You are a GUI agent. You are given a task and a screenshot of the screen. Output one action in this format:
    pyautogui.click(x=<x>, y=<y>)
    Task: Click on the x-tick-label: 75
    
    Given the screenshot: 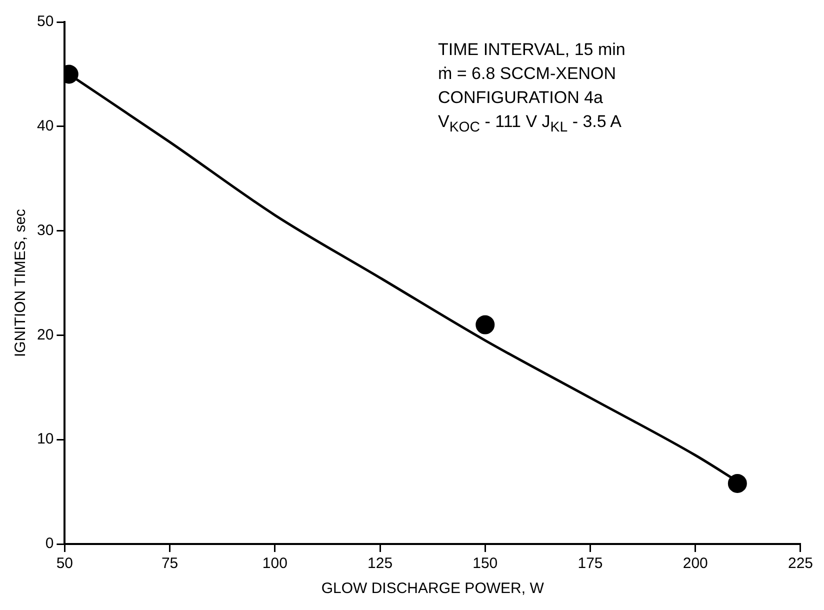 What is the action you would take?
    pyautogui.click(x=169, y=563)
    